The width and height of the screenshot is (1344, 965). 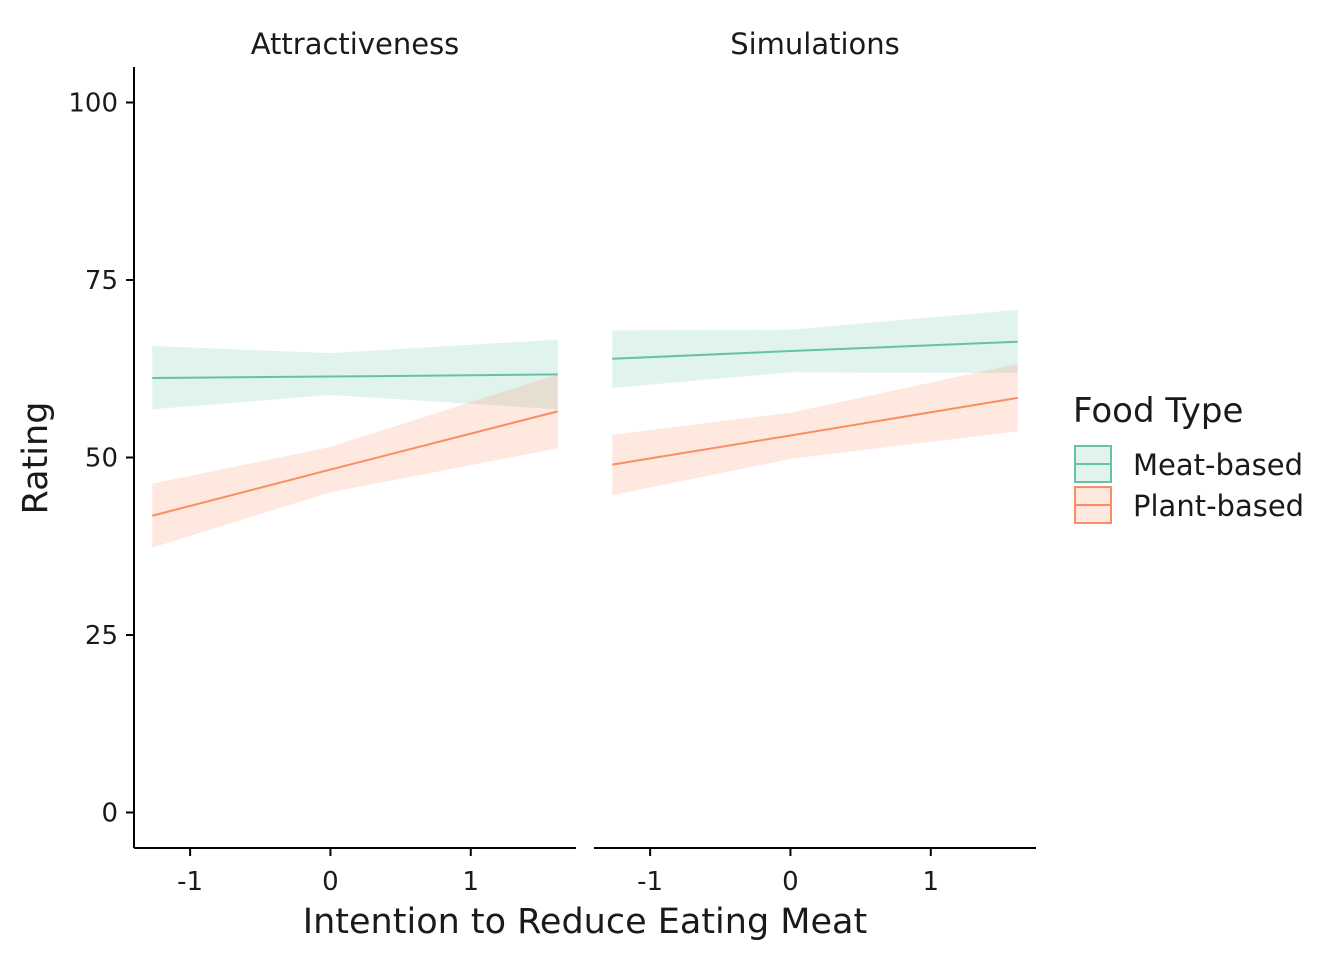 What do you see at coordinates (1218, 465) in the screenshot?
I see `legend-label-meat-based: Meat-based` at bounding box center [1218, 465].